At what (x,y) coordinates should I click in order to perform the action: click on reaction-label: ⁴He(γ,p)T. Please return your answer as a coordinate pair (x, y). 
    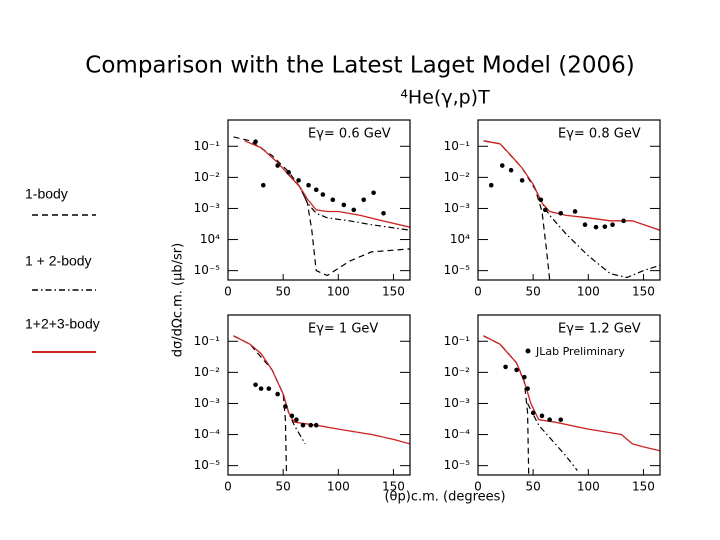
    Looking at the image, I should click on (445, 98).